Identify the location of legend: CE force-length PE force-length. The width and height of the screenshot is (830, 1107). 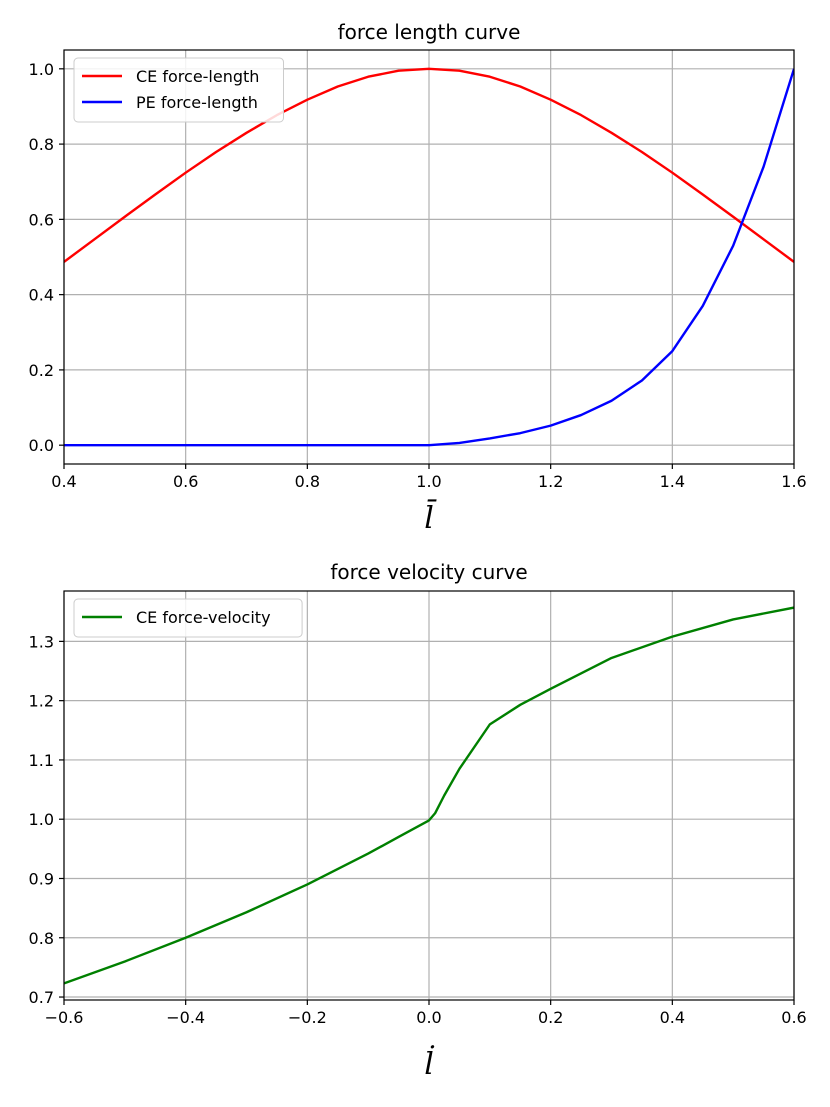
(178, 90).